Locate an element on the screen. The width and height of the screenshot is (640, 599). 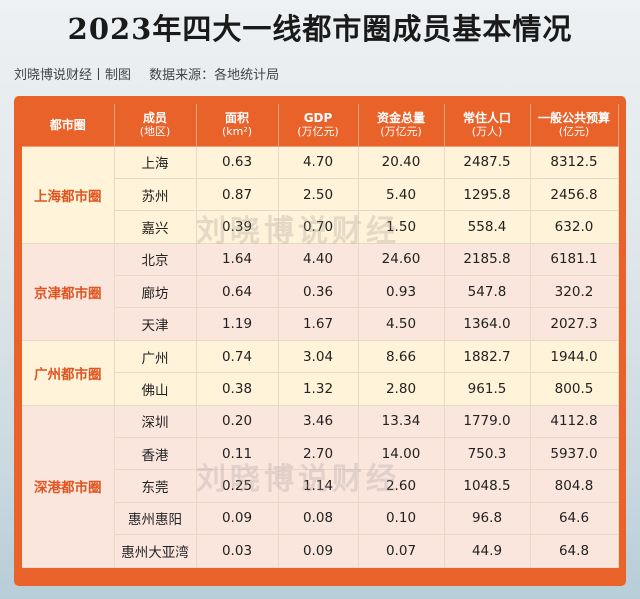
cell-area: 0.87 is located at coordinates (237, 195).